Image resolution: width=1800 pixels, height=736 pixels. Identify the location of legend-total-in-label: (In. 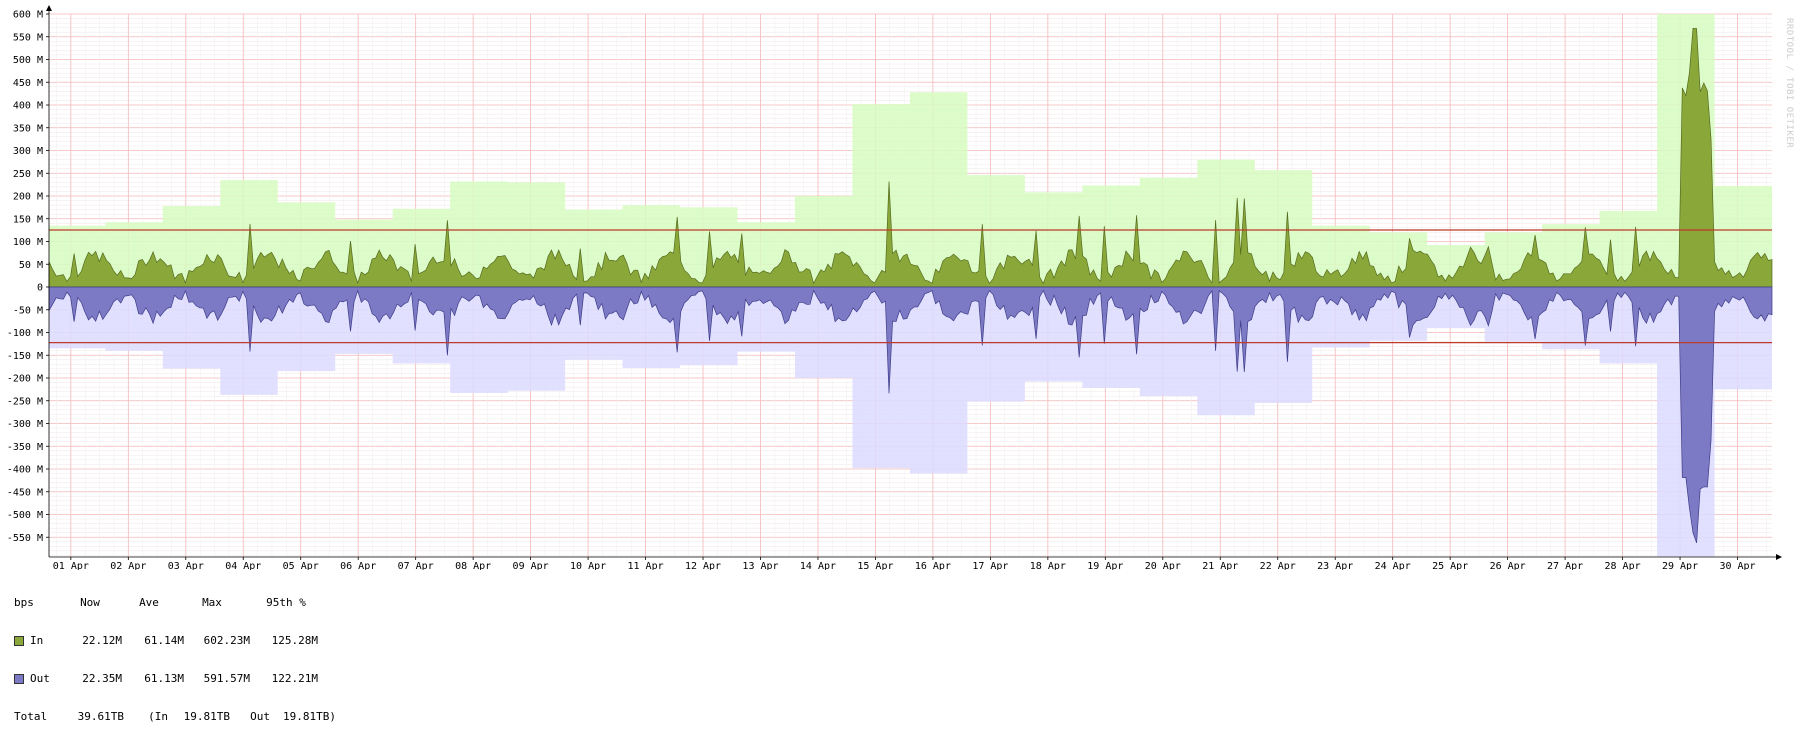
(158, 716).